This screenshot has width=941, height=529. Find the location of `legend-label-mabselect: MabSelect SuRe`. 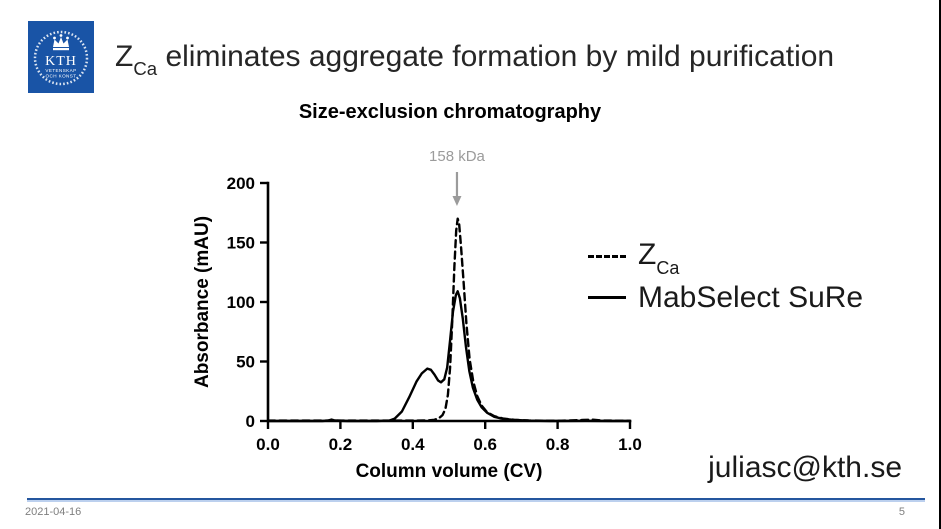

legend-label-mabselect: MabSelect SuRe is located at coordinates (751, 297).